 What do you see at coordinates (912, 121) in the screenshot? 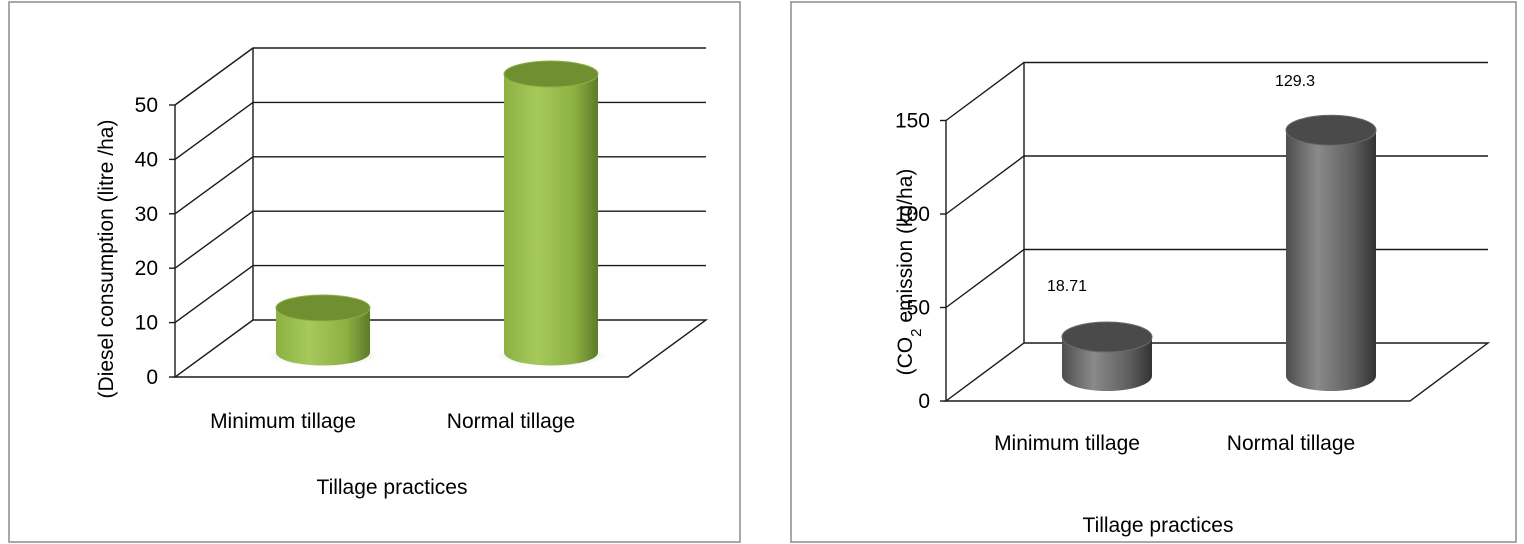
I see `y-tick-label: 150` at bounding box center [912, 121].